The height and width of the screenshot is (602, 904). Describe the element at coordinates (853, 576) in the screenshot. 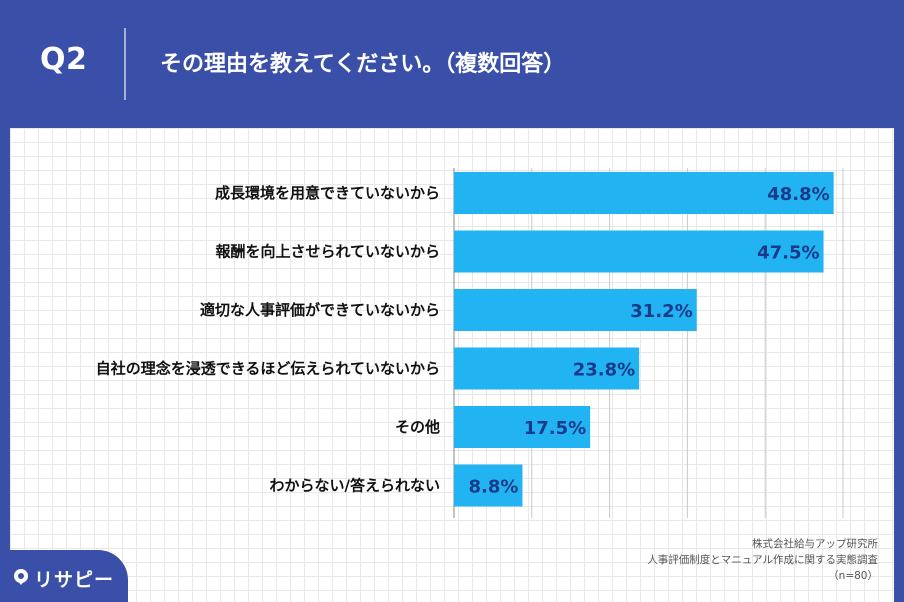

I see `source-sample-size: （n=80）` at that location.